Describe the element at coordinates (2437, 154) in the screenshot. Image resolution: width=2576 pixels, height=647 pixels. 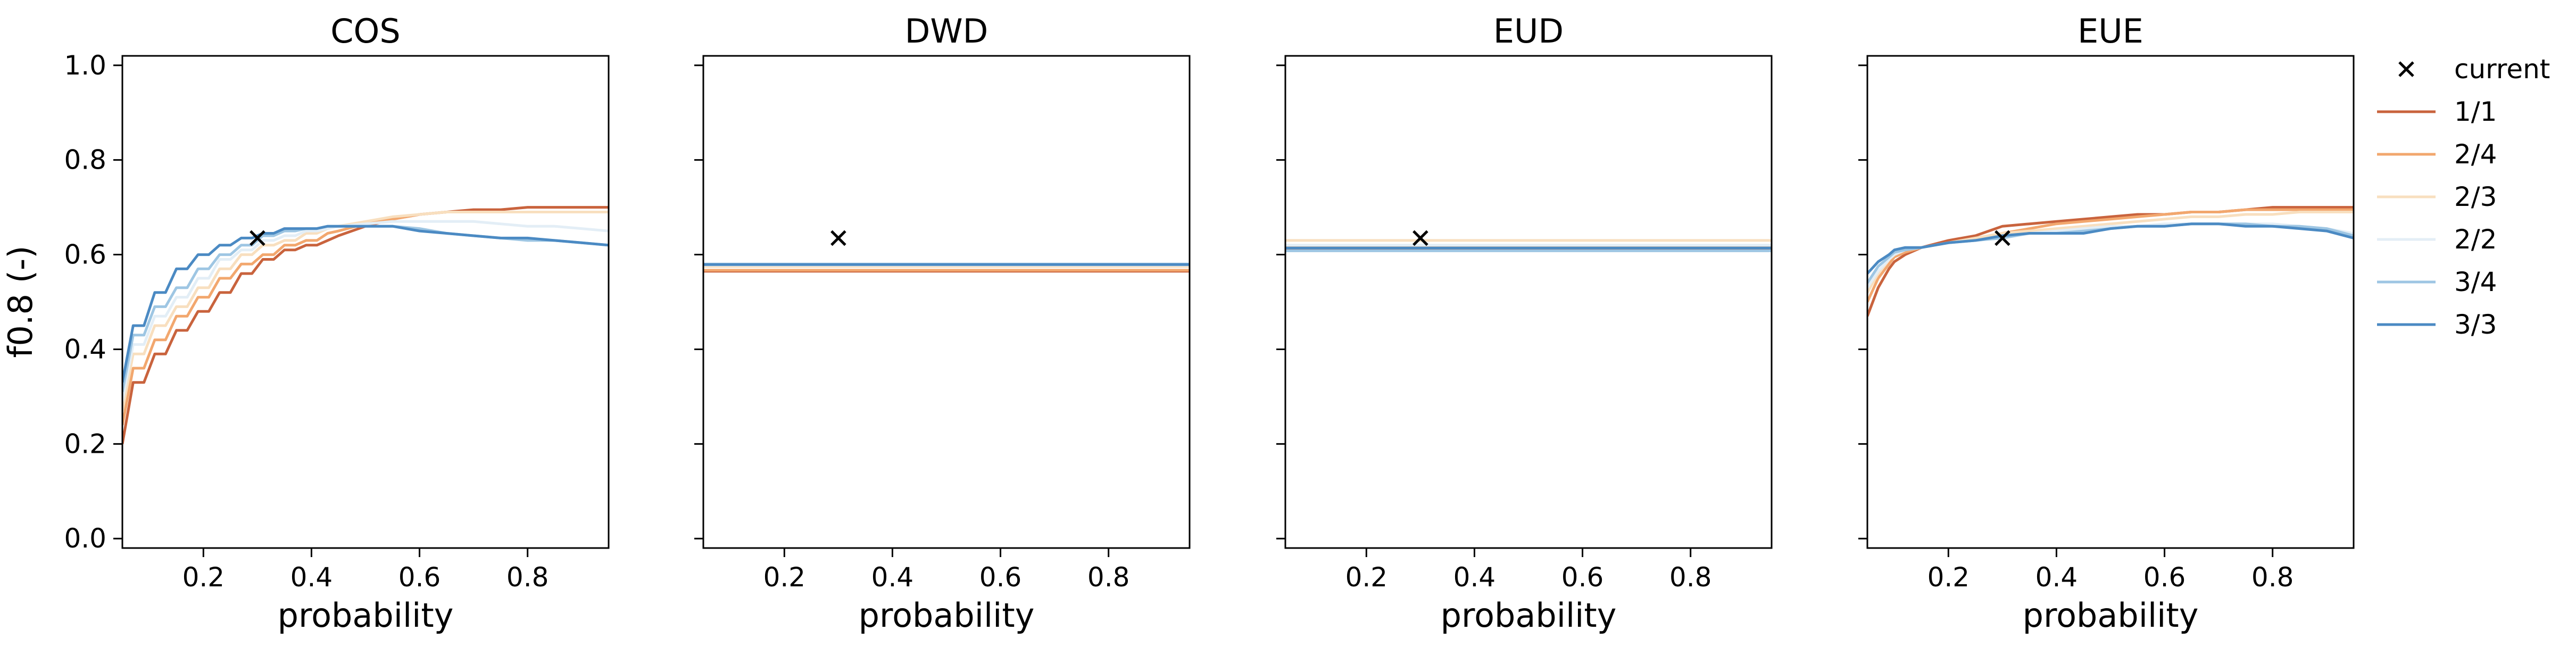
I see `legend-entry-2-4: 2/4` at that location.